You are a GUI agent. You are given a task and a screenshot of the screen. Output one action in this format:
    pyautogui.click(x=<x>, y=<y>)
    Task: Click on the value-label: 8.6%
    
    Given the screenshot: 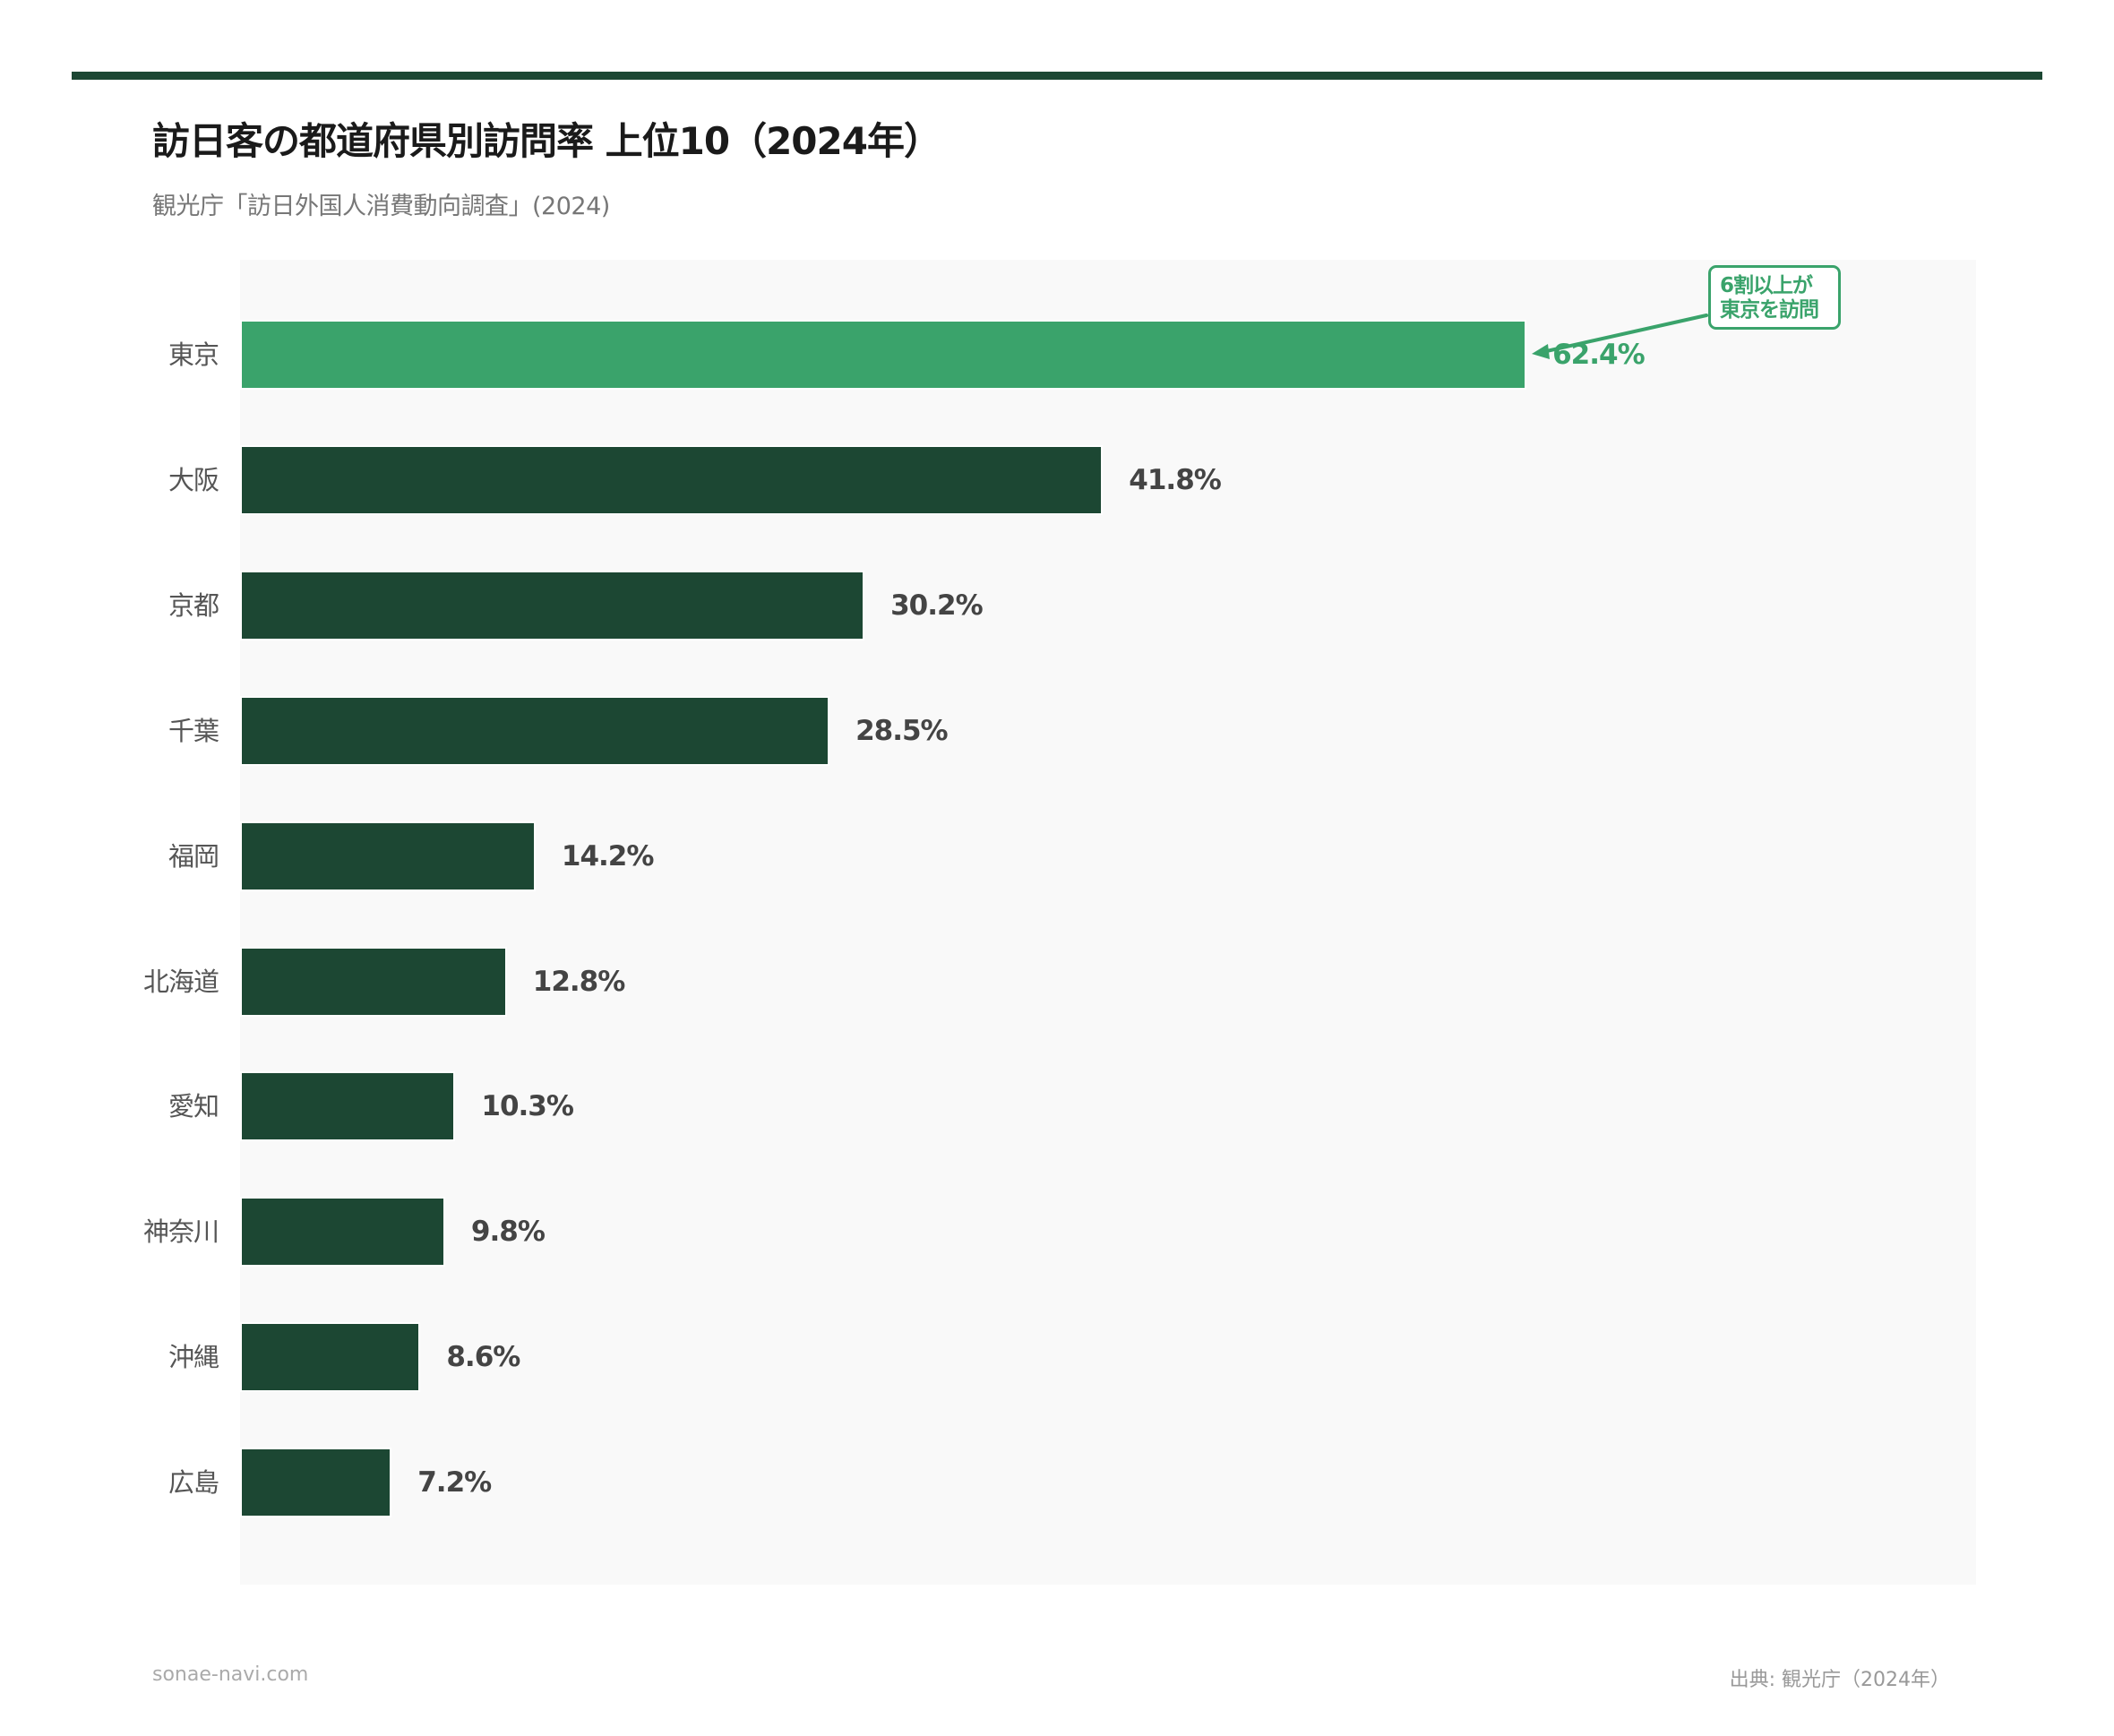 What is the action you would take?
    pyautogui.click(x=483, y=1357)
    